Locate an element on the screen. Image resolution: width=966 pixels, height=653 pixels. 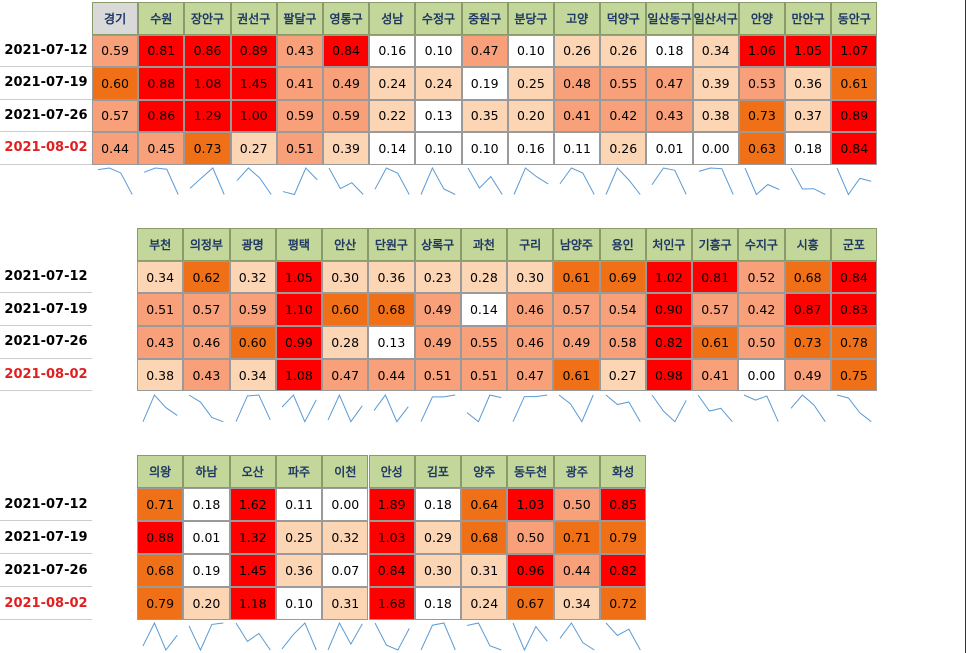
value-cell: 0.48 is located at coordinates (577, 83).